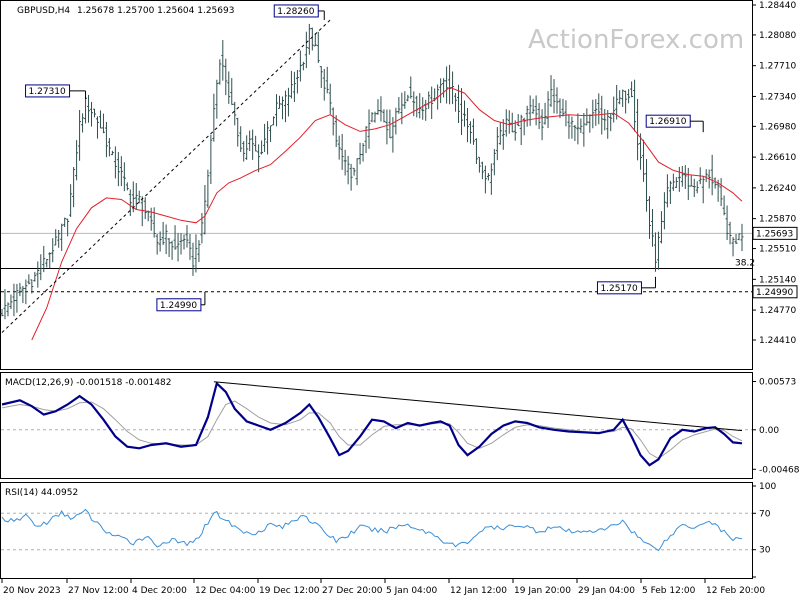 This screenshot has height=604, width=800. What do you see at coordinates (777, 280) in the screenshot?
I see `price-tick-label: 1.25140` at bounding box center [777, 280].